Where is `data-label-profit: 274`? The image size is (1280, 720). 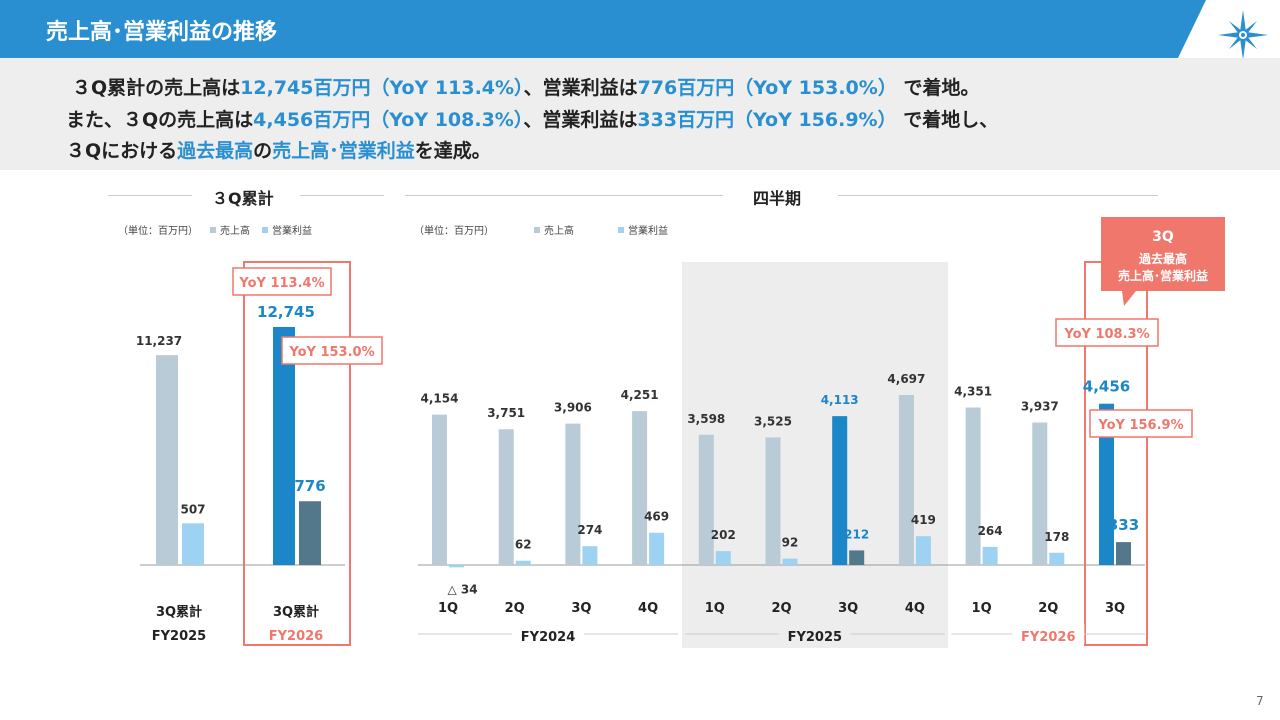
data-label-profit: 274 is located at coordinates (589, 530).